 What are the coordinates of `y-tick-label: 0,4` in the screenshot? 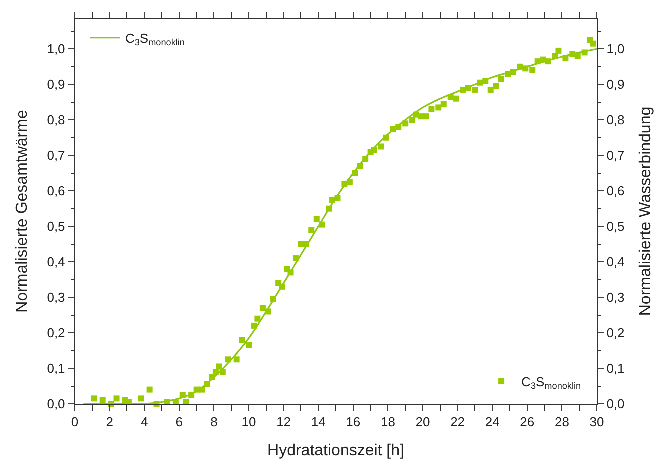 It's located at (56, 262).